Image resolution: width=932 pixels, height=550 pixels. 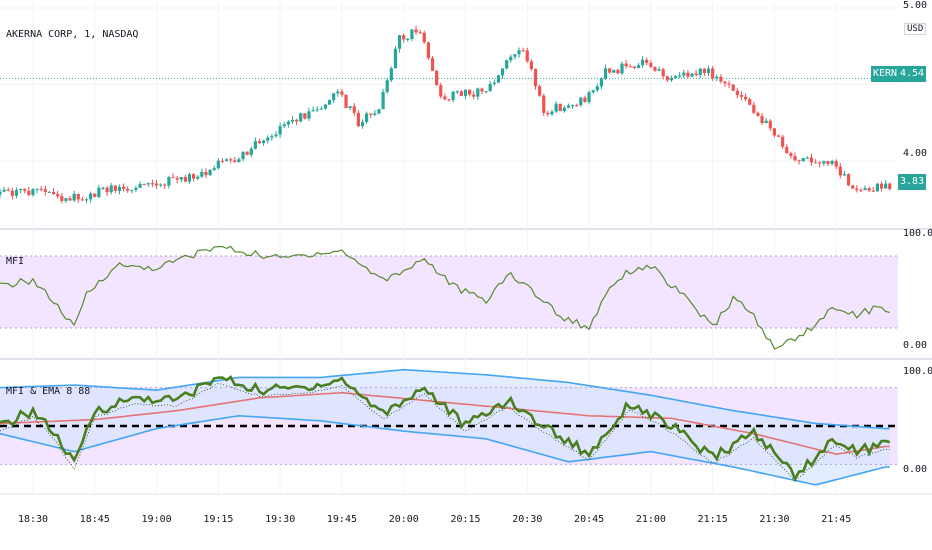 I want to click on price-tick-bottom: 4.00, so click(x=915, y=153).